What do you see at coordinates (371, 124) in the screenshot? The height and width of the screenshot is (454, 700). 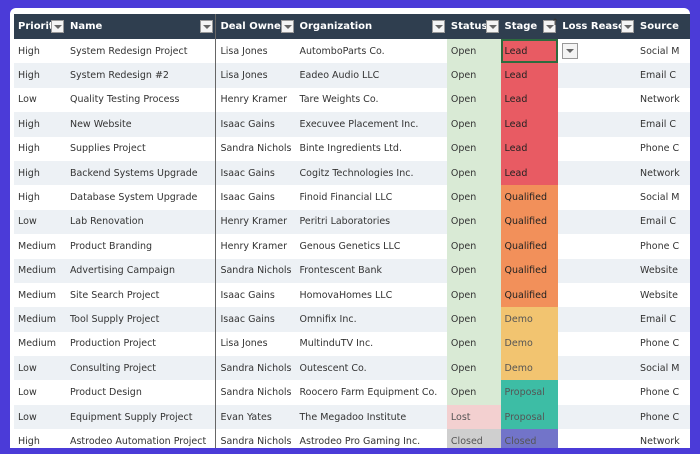 I see `cell-organization: Execuvee Placement Inc.` at bounding box center [371, 124].